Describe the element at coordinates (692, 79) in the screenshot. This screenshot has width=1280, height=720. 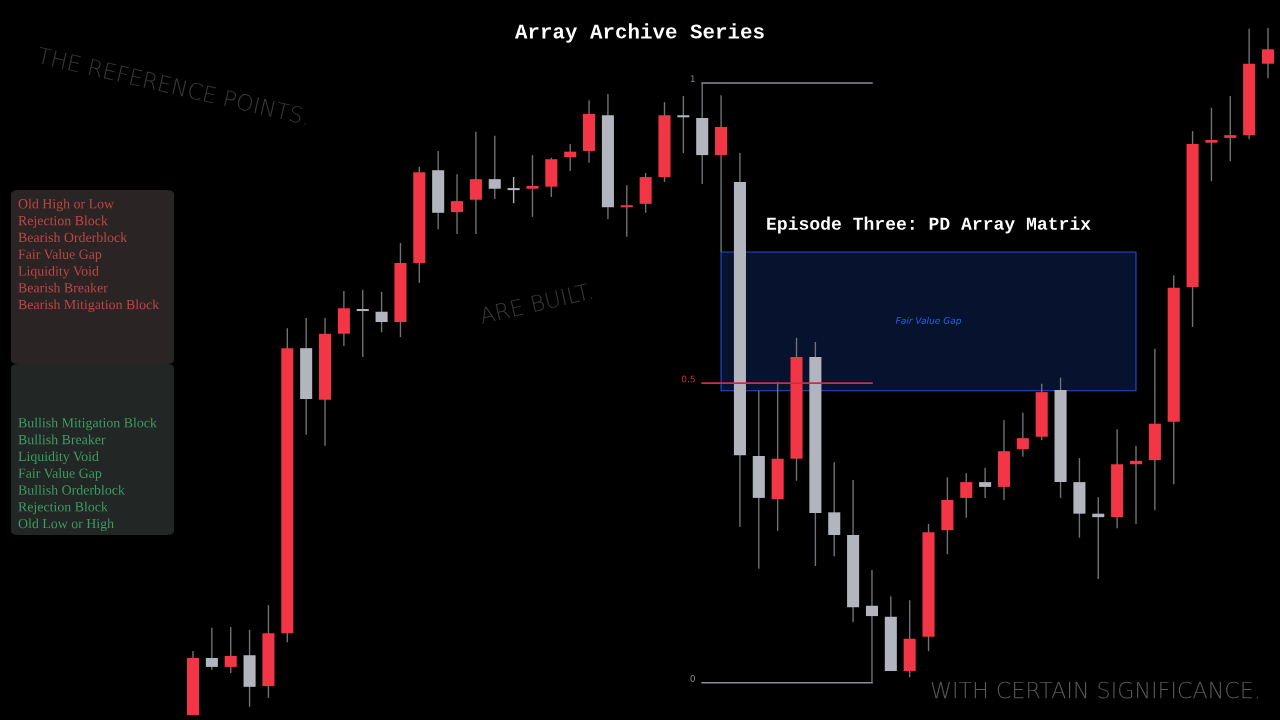
I see `series-label: 1` at that location.